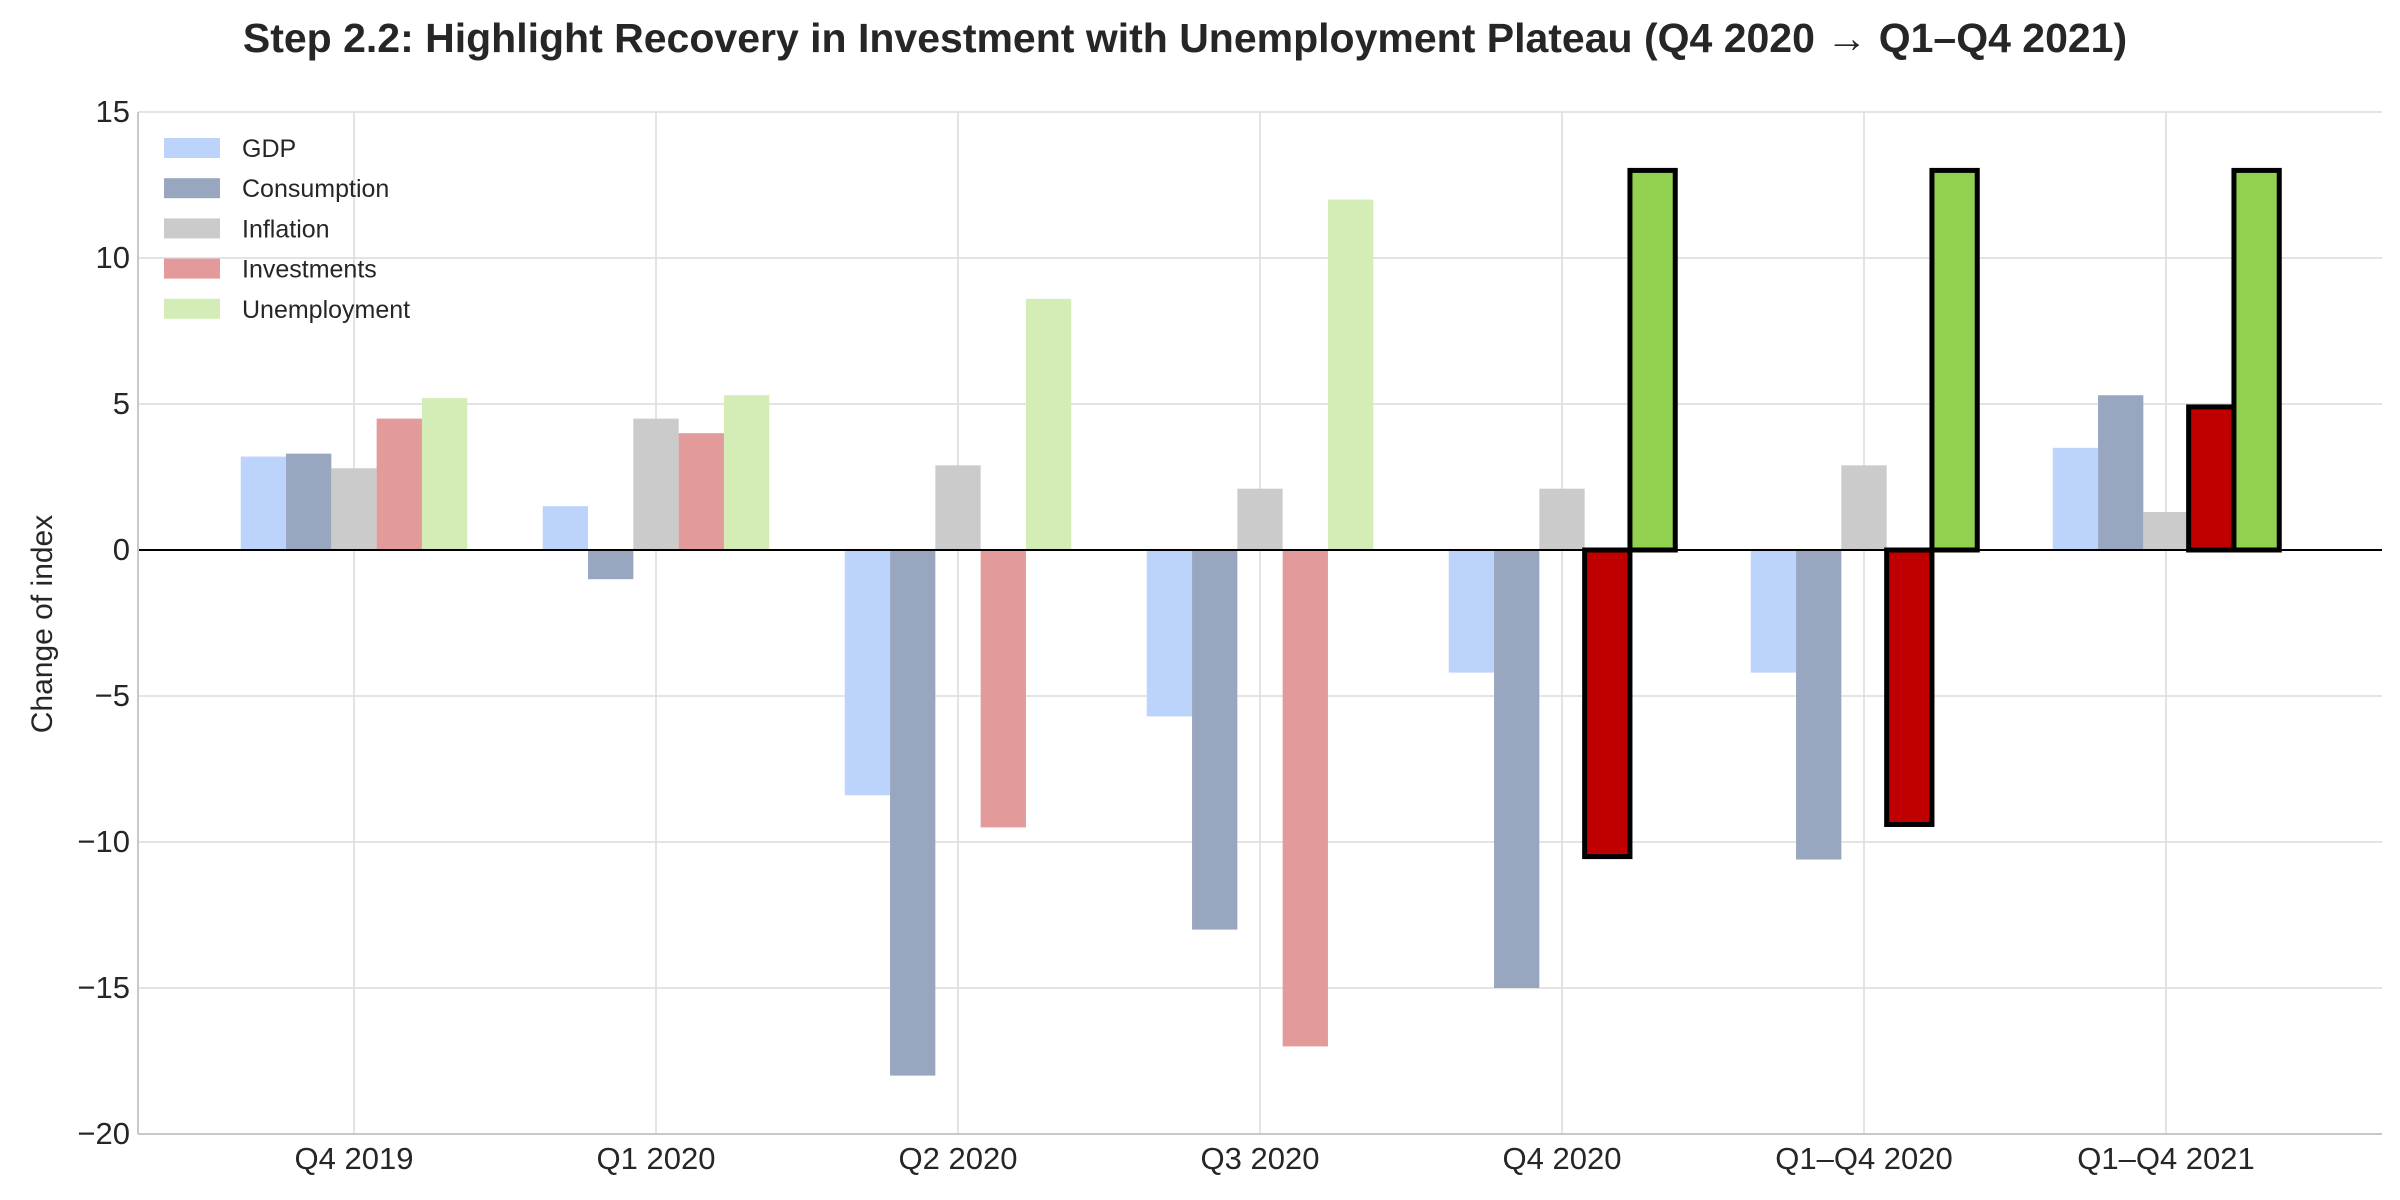  I want to click on legend-swatch-gdp, so click(192, 148).